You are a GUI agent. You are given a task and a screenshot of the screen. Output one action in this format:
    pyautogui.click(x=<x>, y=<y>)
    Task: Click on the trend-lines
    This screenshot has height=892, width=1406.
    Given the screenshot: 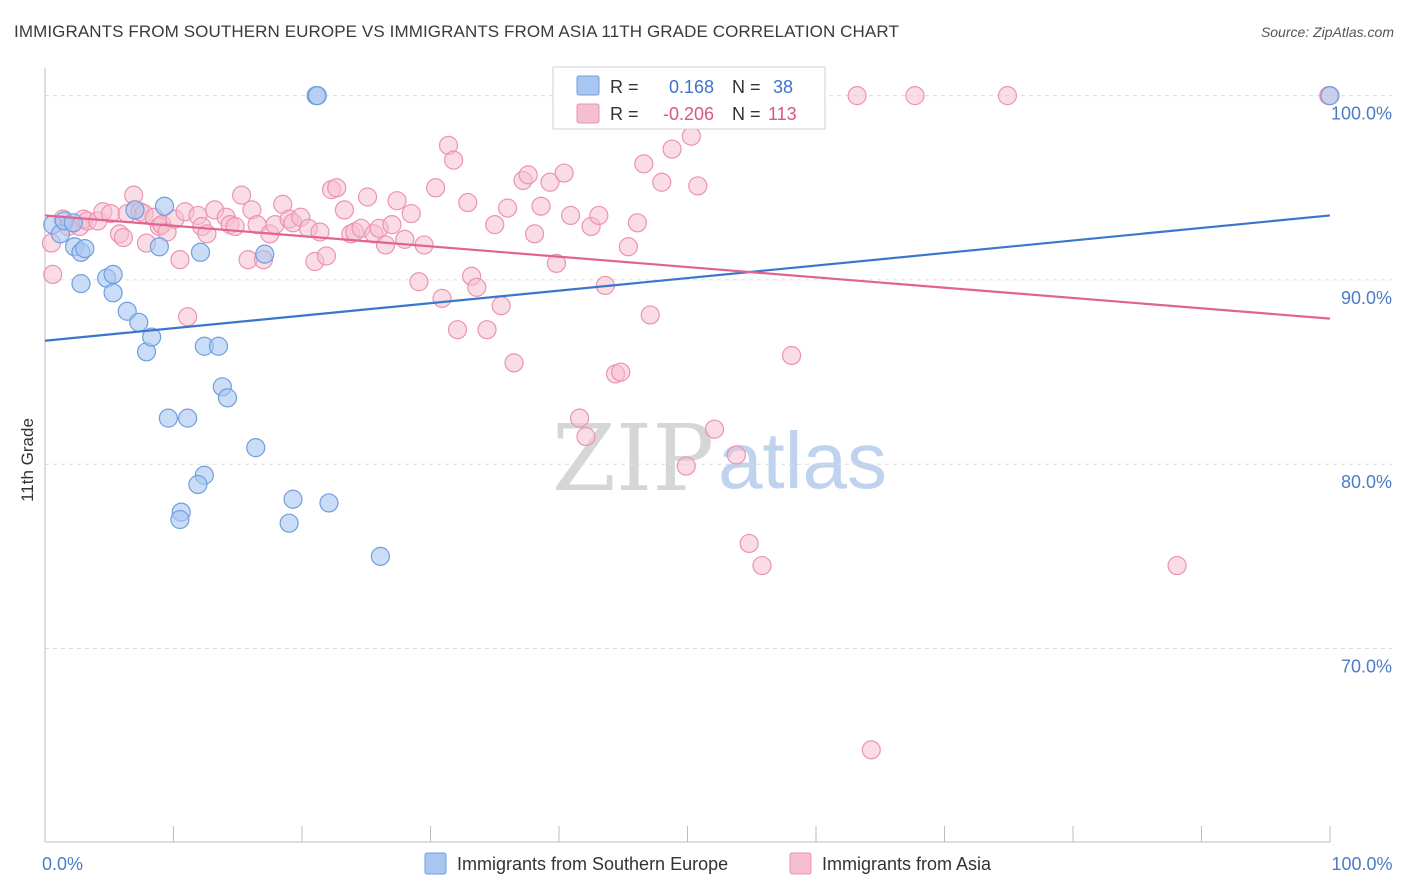 What is the action you would take?
    pyautogui.click(x=687, y=278)
    